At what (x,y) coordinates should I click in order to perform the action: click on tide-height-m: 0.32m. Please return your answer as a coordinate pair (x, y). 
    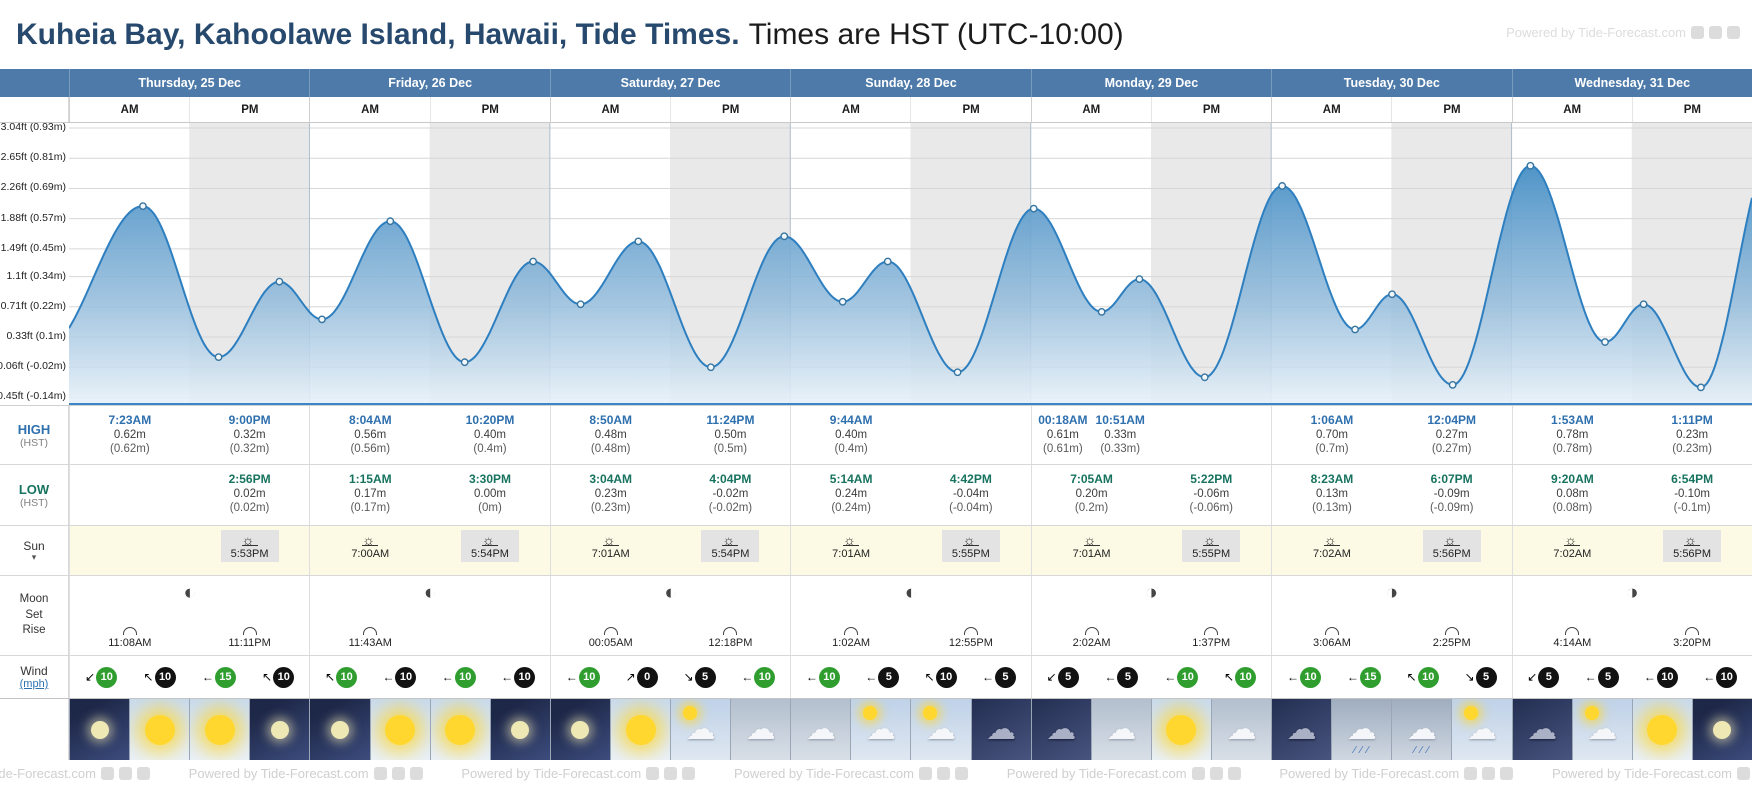
    Looking at the image, I should click on (249, 435).